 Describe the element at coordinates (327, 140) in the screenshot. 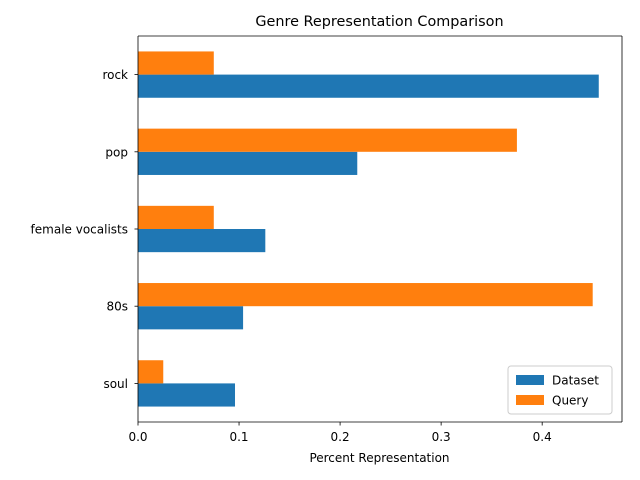

I see `bar-query-pop` at that location.